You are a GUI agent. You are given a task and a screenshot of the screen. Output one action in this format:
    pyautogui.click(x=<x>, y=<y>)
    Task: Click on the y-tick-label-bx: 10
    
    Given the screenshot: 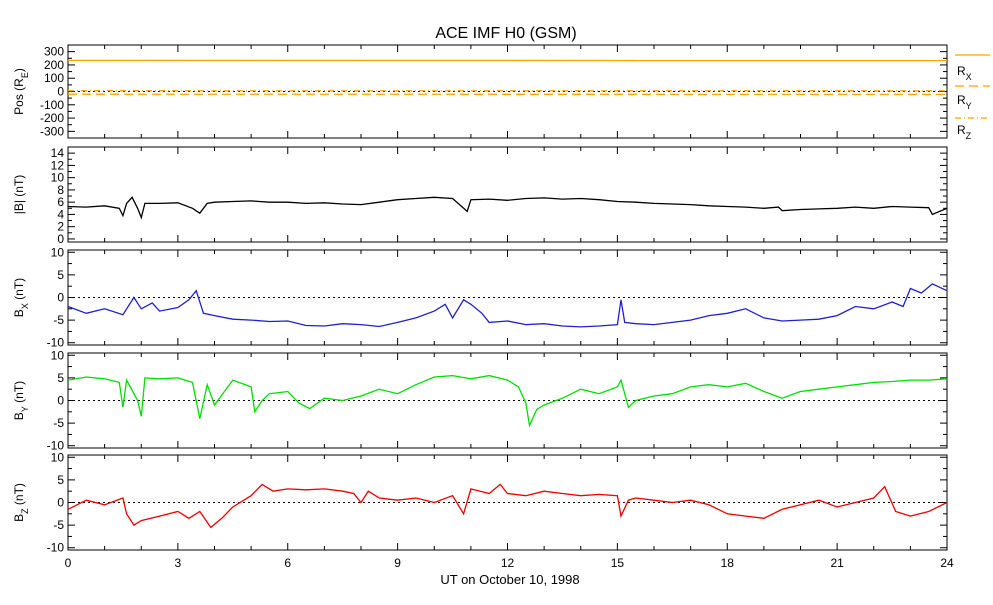 What is the action you would take?
    pyautogui.click(x=58, y=252)
    